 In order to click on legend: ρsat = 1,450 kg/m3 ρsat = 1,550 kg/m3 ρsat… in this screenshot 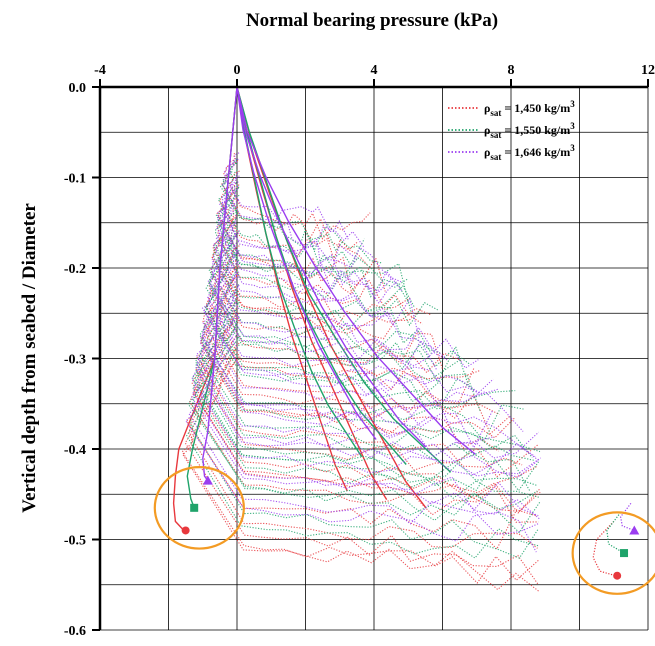, I will do `click(511, 130)`.